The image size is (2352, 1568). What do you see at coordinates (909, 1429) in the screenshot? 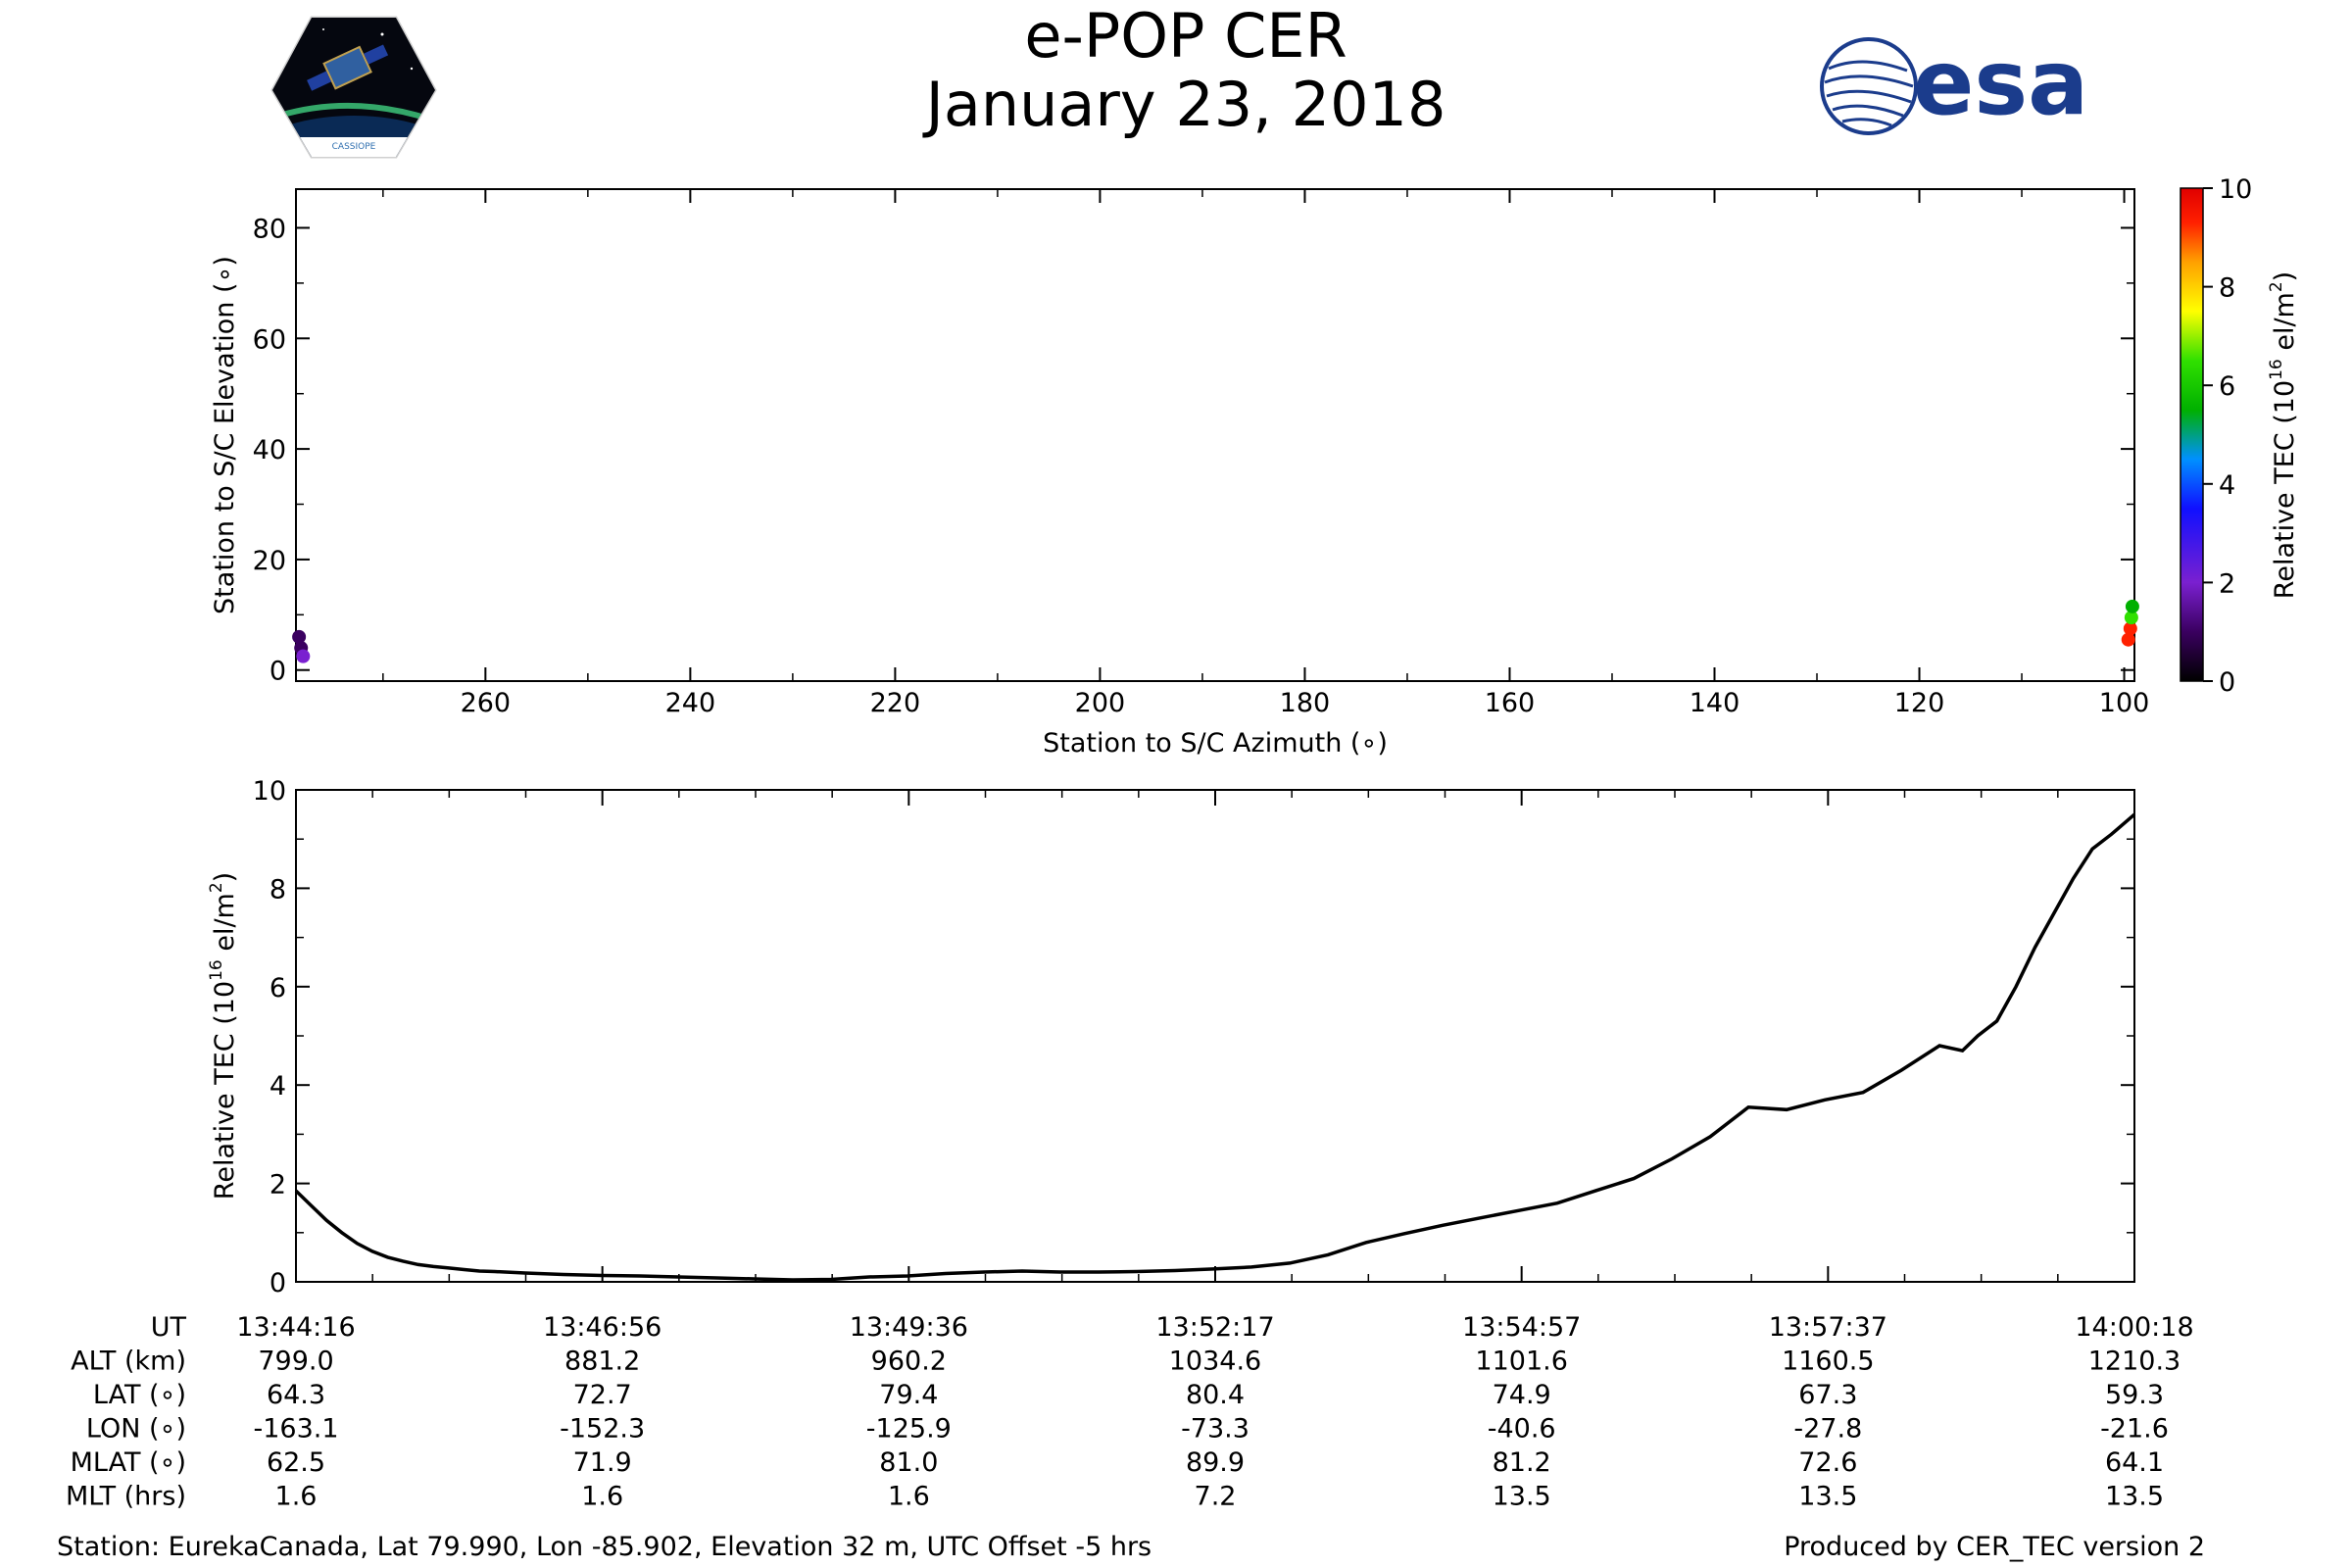
I see `table-cell: -125.9` at bounding box center [909, 1429].